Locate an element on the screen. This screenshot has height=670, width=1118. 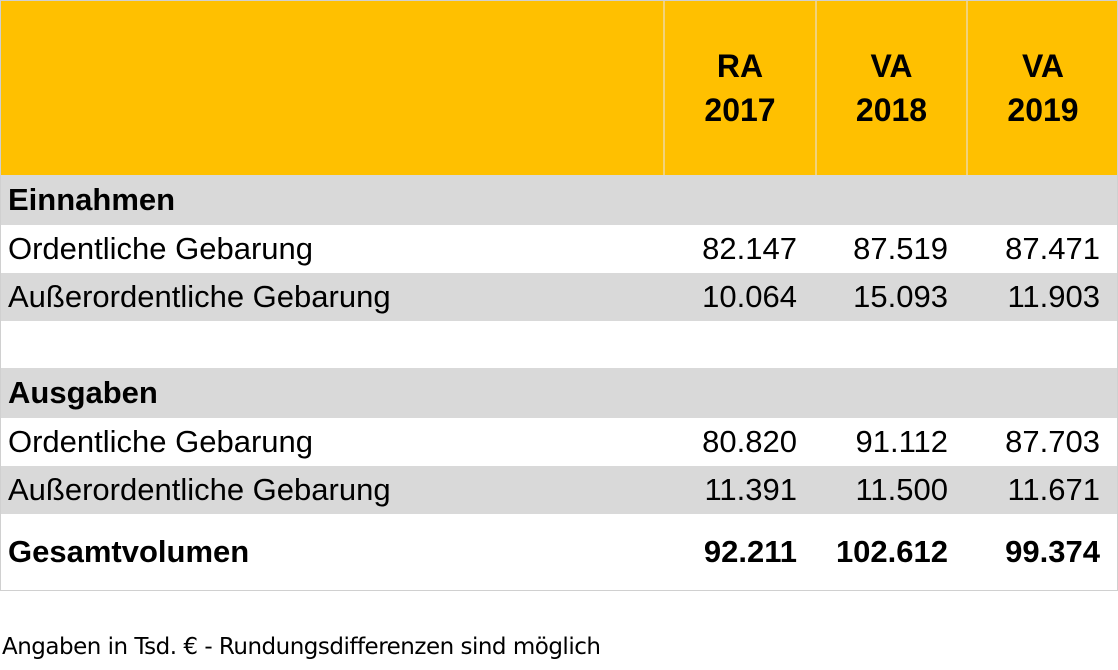
value-cell: 10.064 is located at coordinates (749, 296).